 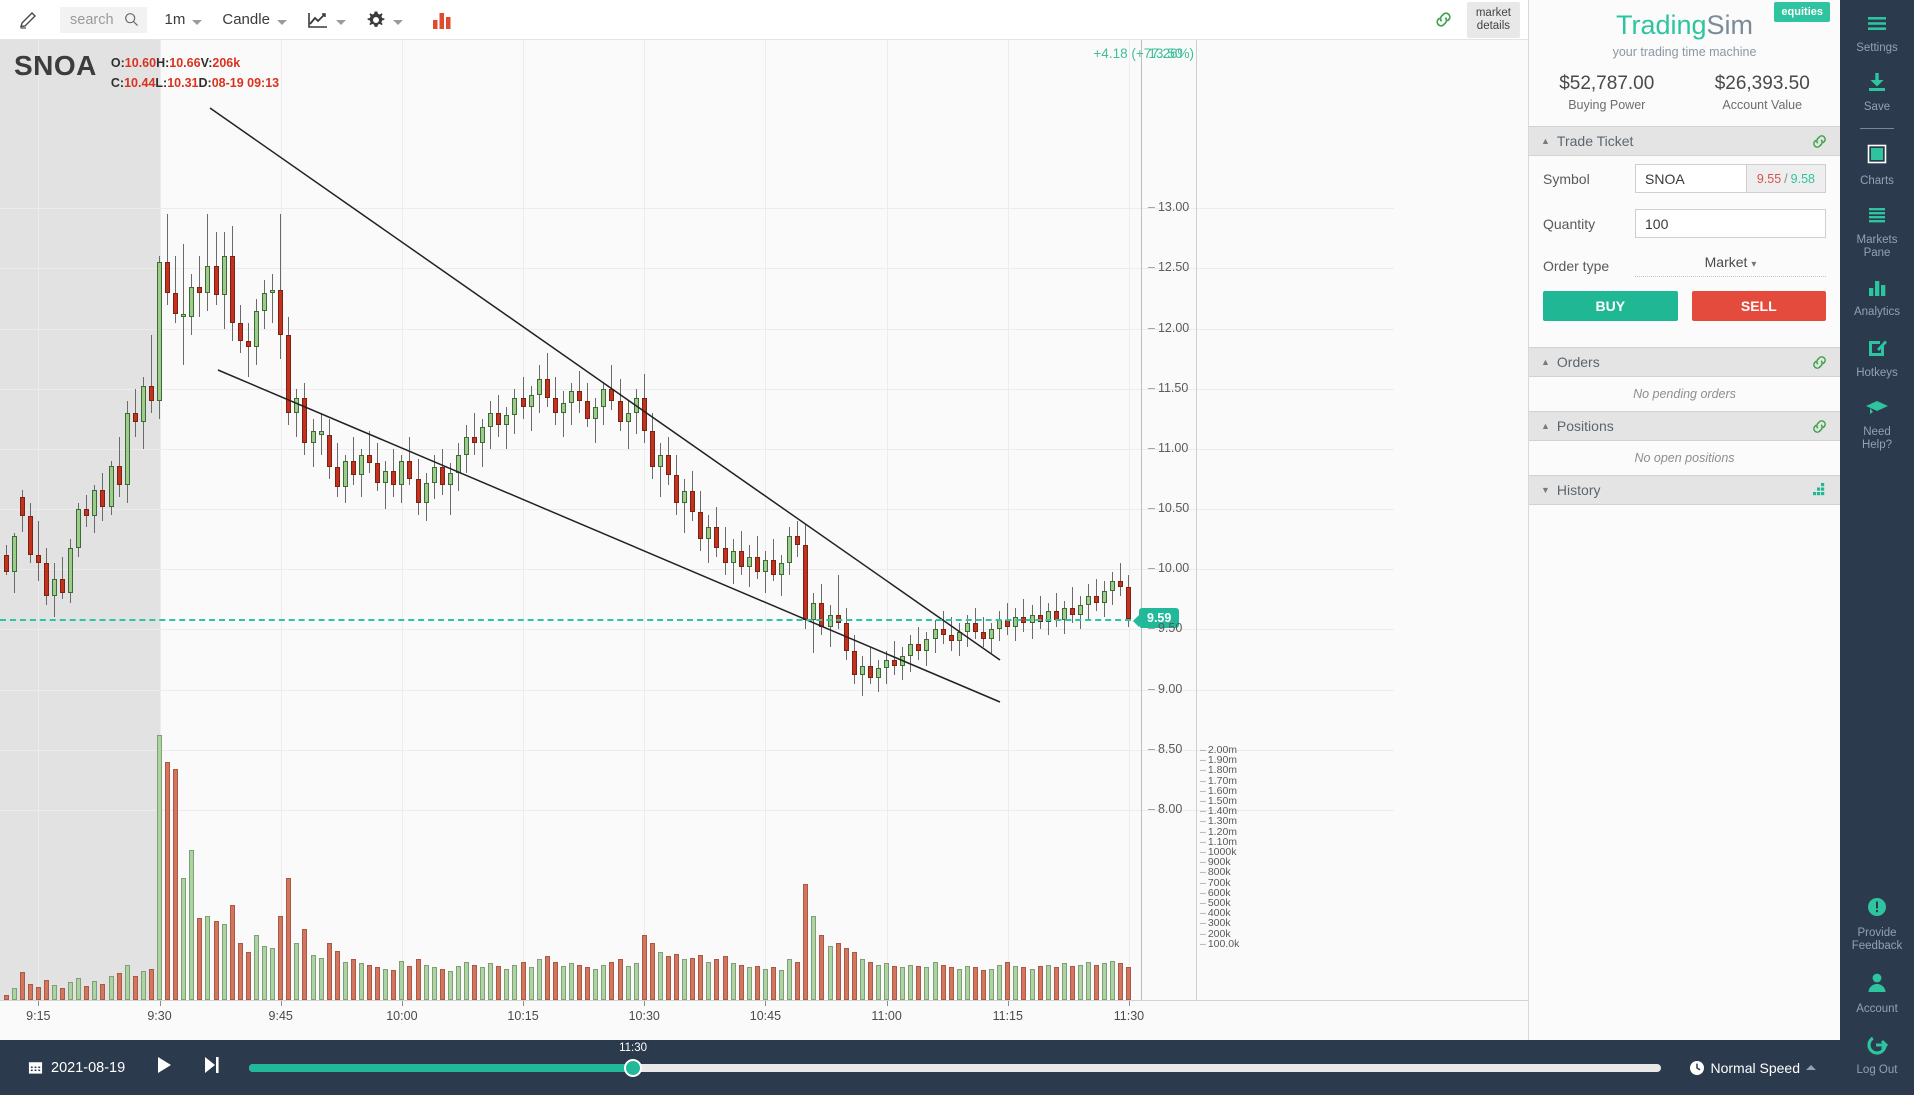 I want to click on rail-item-account: Account, so click(x=1877, y=993).